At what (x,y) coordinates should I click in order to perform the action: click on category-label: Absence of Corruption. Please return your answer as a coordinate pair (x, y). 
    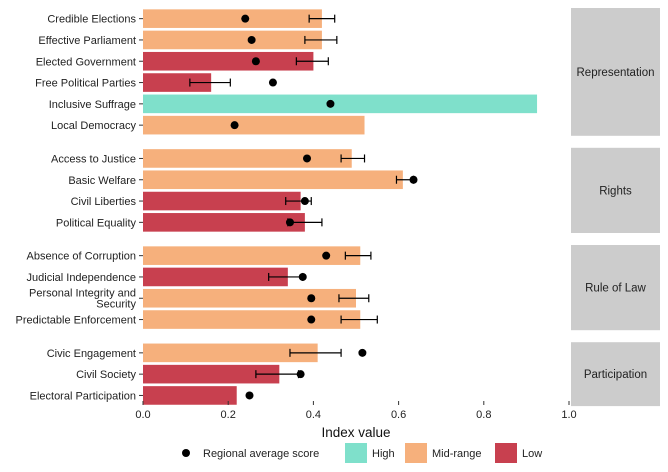
    Looking at the image, I should click on (81, 257).